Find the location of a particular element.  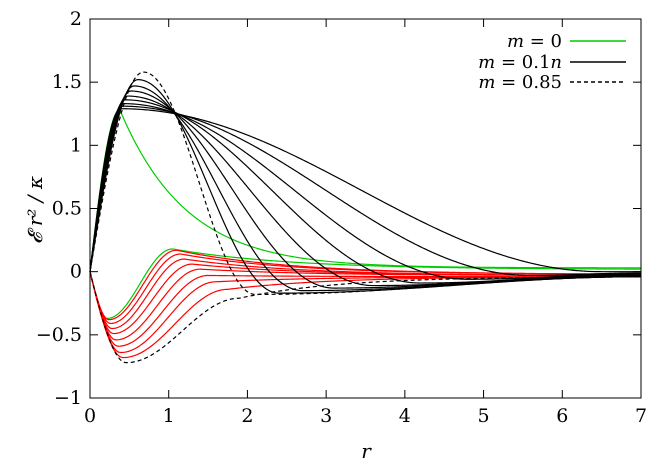

x-axis-label: r is located at coordinates (366, 451).